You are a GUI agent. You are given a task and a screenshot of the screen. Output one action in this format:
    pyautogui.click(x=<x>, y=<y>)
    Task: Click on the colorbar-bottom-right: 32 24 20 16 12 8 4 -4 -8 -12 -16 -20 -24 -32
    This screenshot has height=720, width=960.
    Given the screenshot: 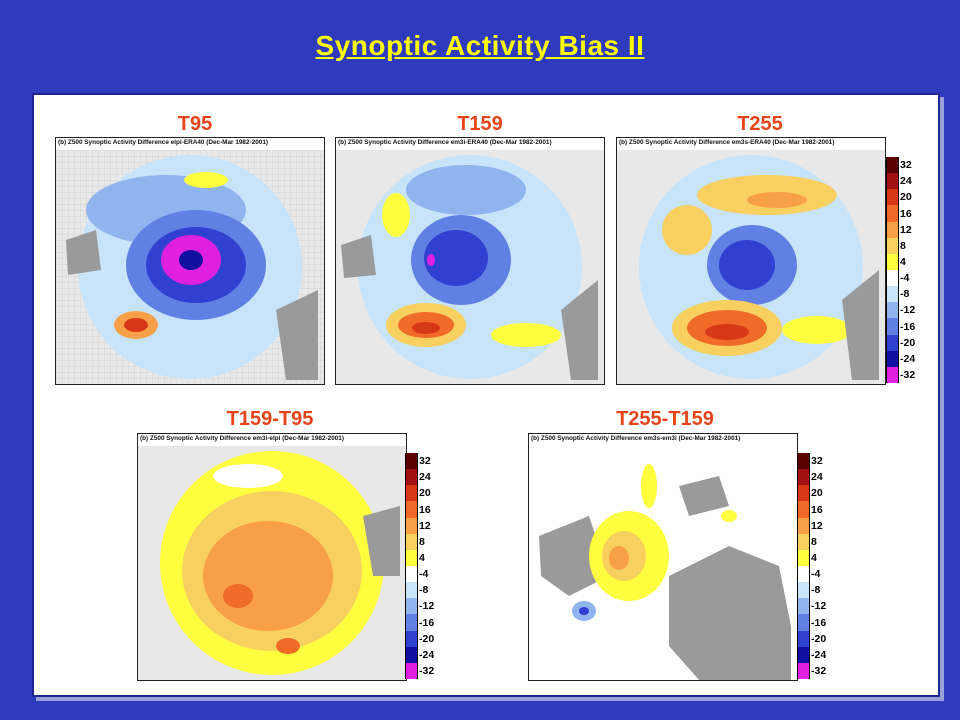 What is the action you would take?
    pyautogui.click(x=819, y=566)
    